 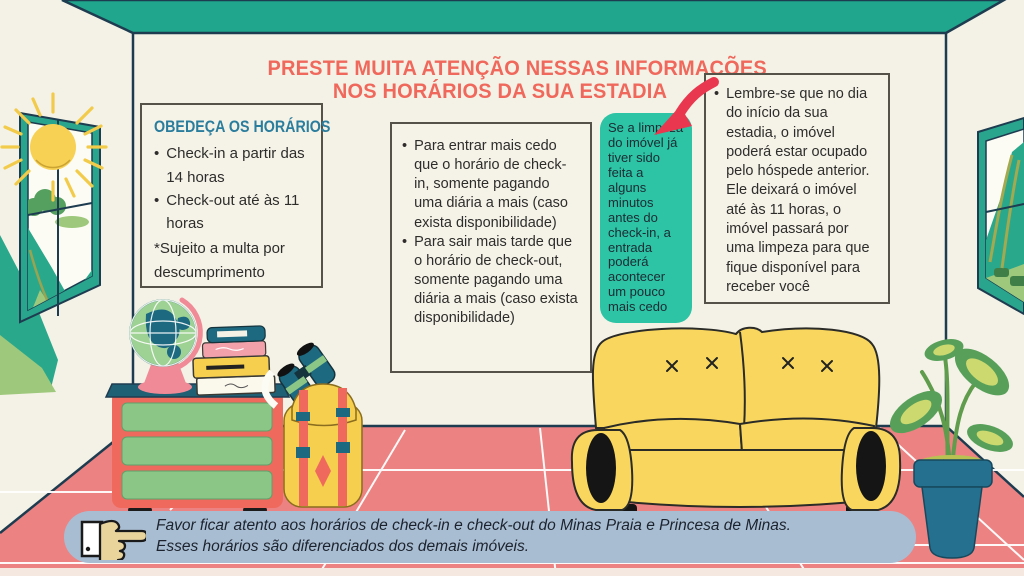 I want to click on sun-icon, so click(x=54, y=147).